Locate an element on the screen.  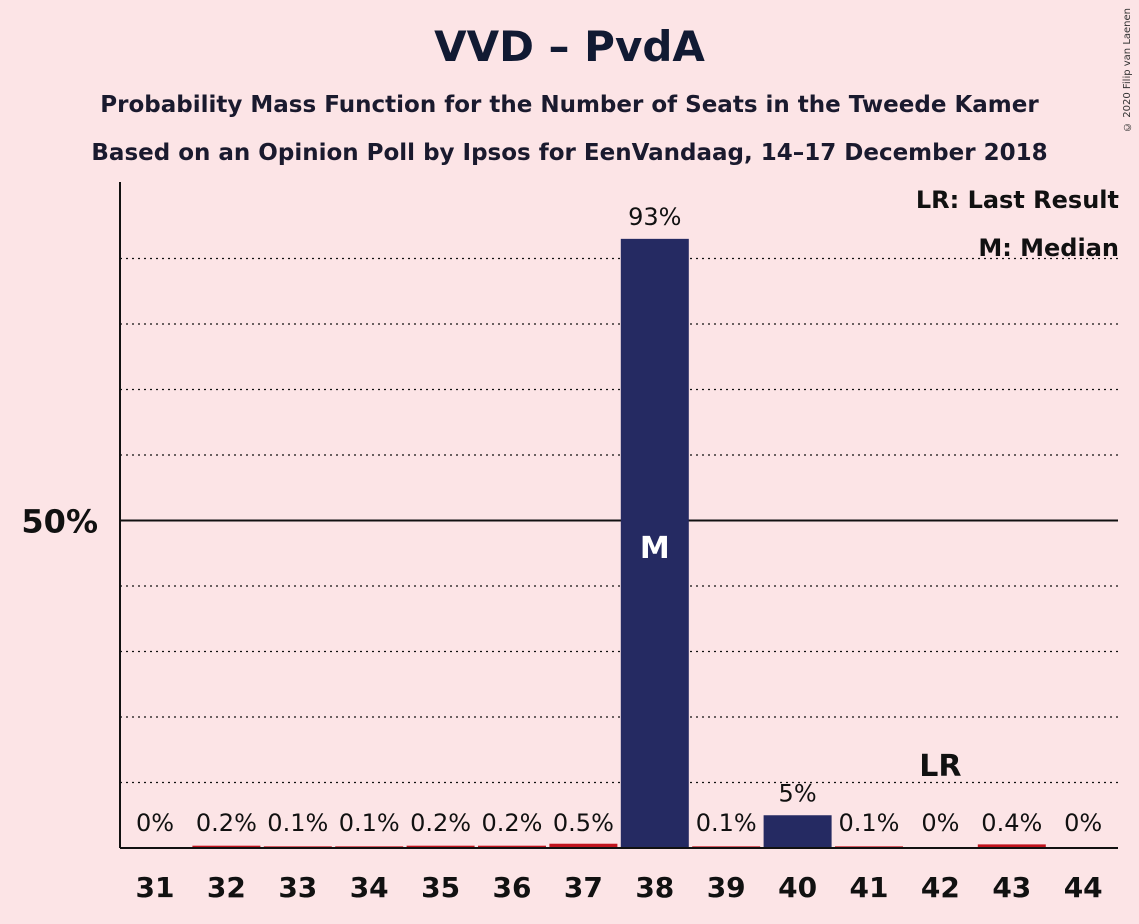
x-tick-label-43: 43 is located at coordinates (1011, 887).